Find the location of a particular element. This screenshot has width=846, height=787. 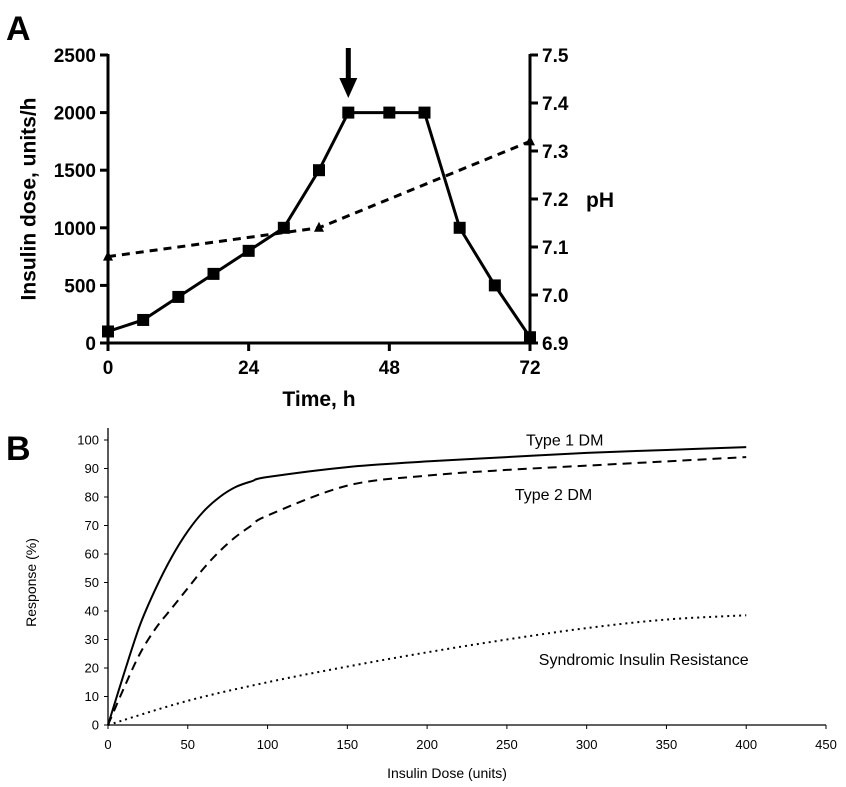

syndromic-insulin-resistance-curve is located at coordinates (427, 670).